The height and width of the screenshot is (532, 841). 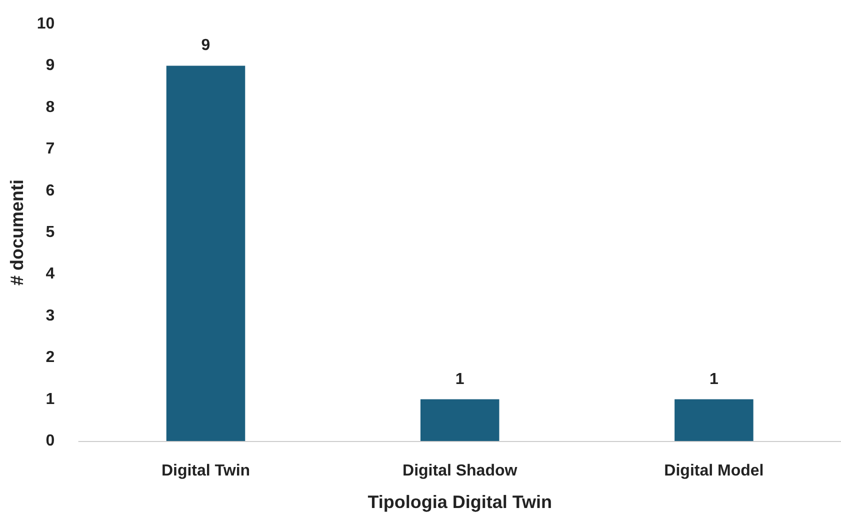 What do you see at coordinates (460, 471) in the screenshot?
I see `x-tick-label: Digital Shadow` at bounding box center [460, 471].